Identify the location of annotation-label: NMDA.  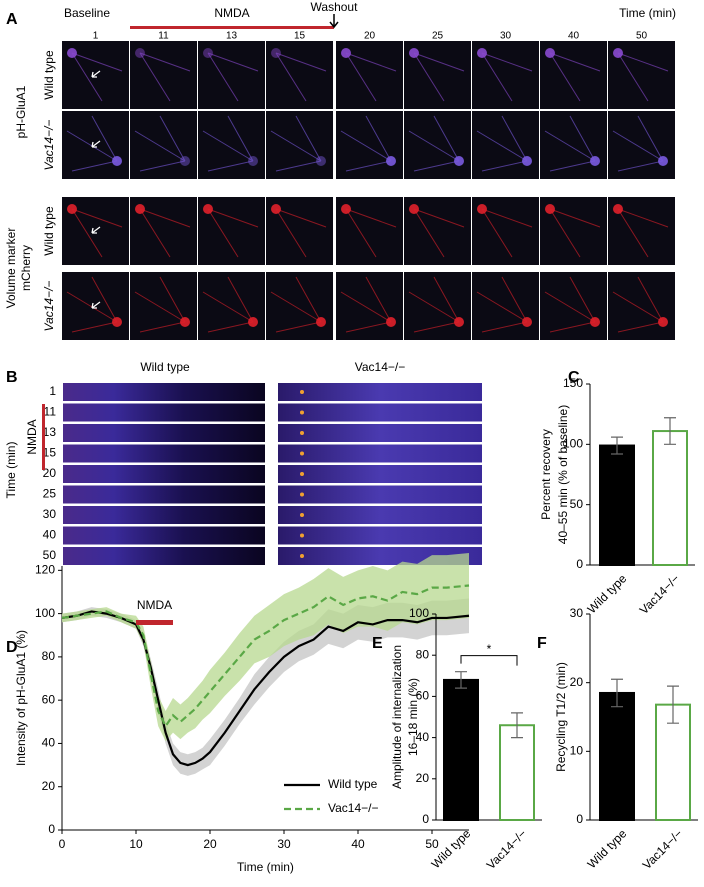
(154, 605).